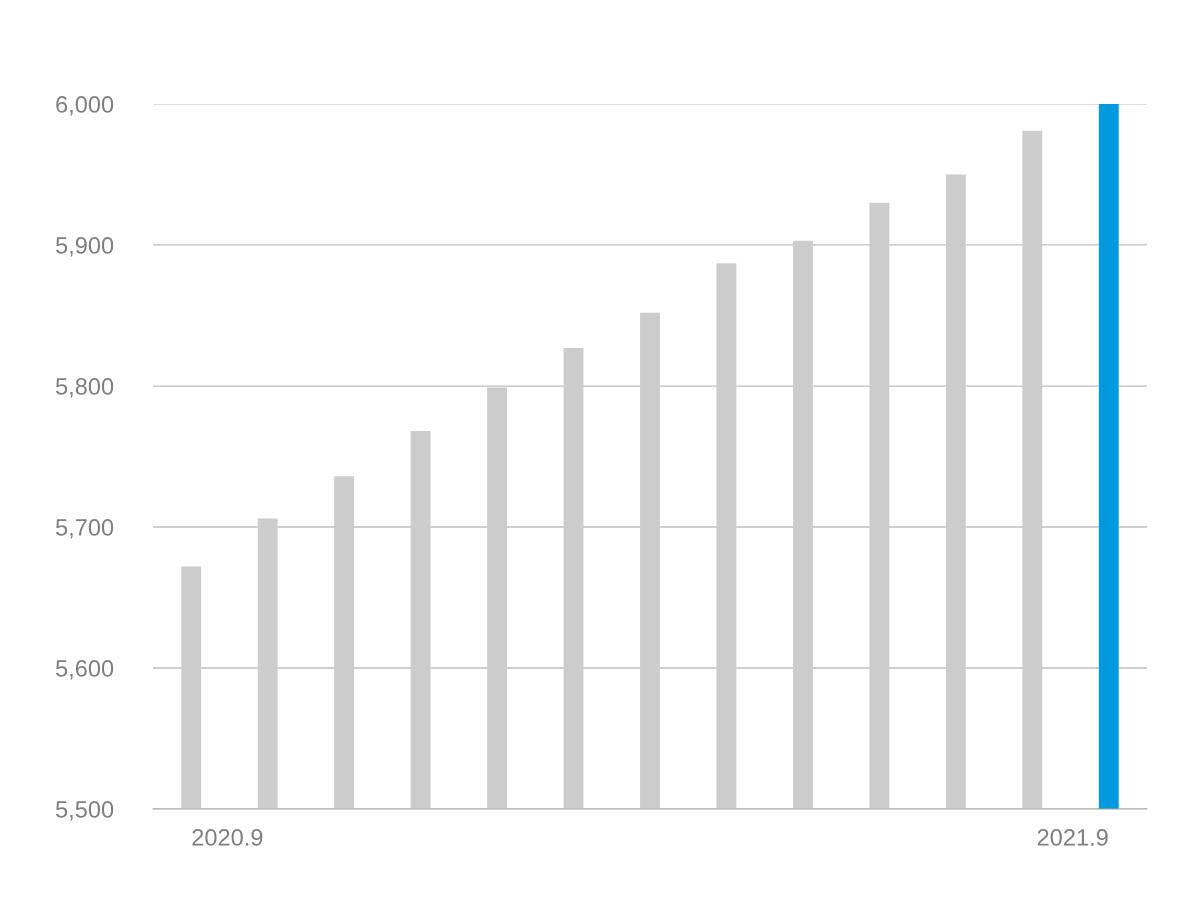 Image resolution: width=1200 pixels, height=900 pixels. I want to click on y-tick-label: 5,500, so click(84, 811).